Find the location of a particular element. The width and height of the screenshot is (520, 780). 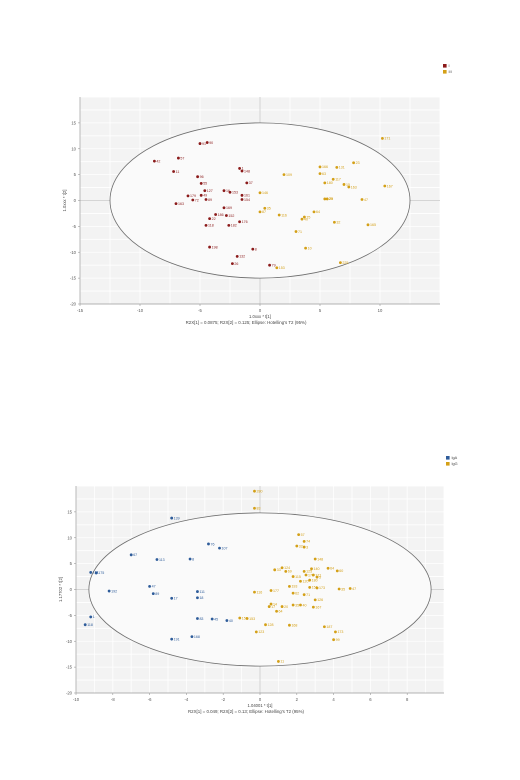

data-point-label: 177 is located at coordinates (276, 591).